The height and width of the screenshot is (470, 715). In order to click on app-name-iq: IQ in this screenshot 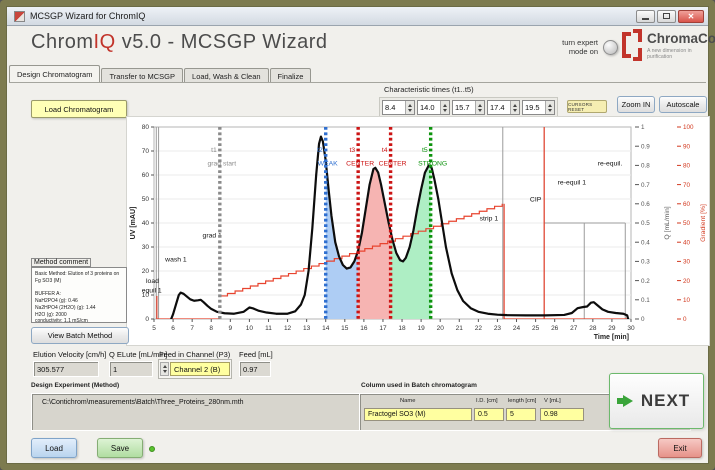, I will do `click(104, 42)`.